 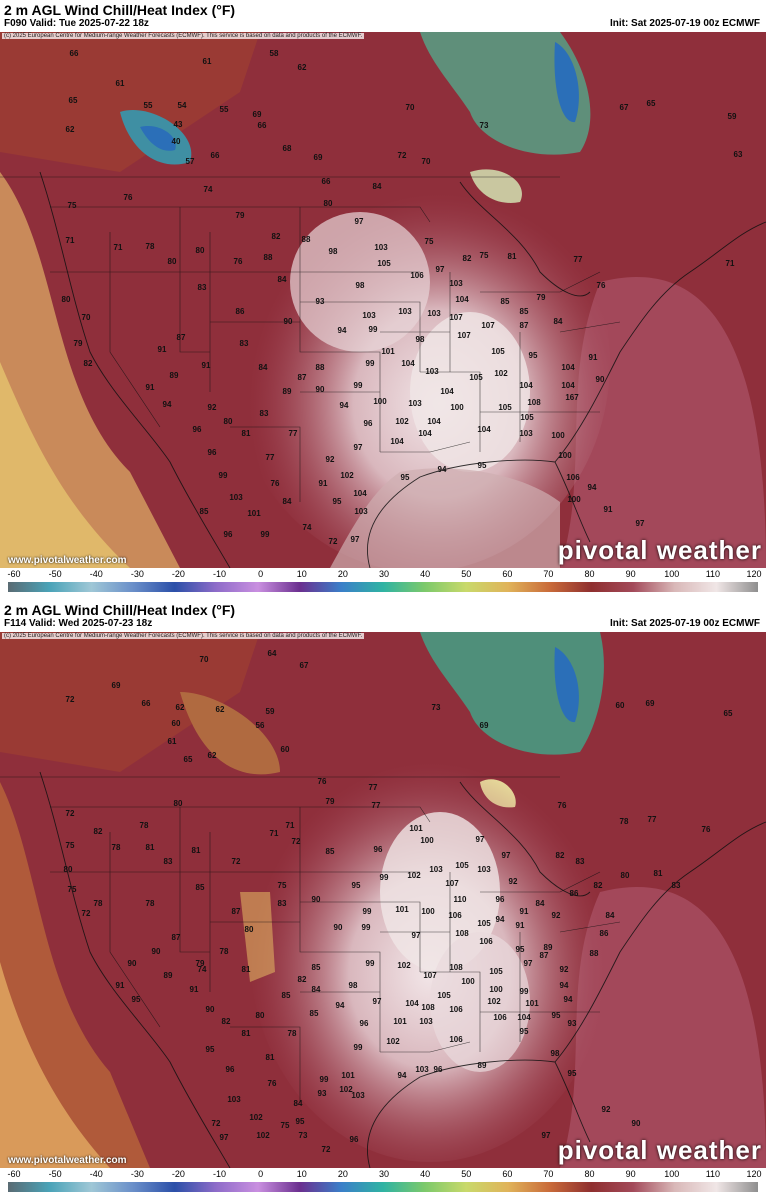 I want to click on value-label: 99, so click(x=358, y=385).